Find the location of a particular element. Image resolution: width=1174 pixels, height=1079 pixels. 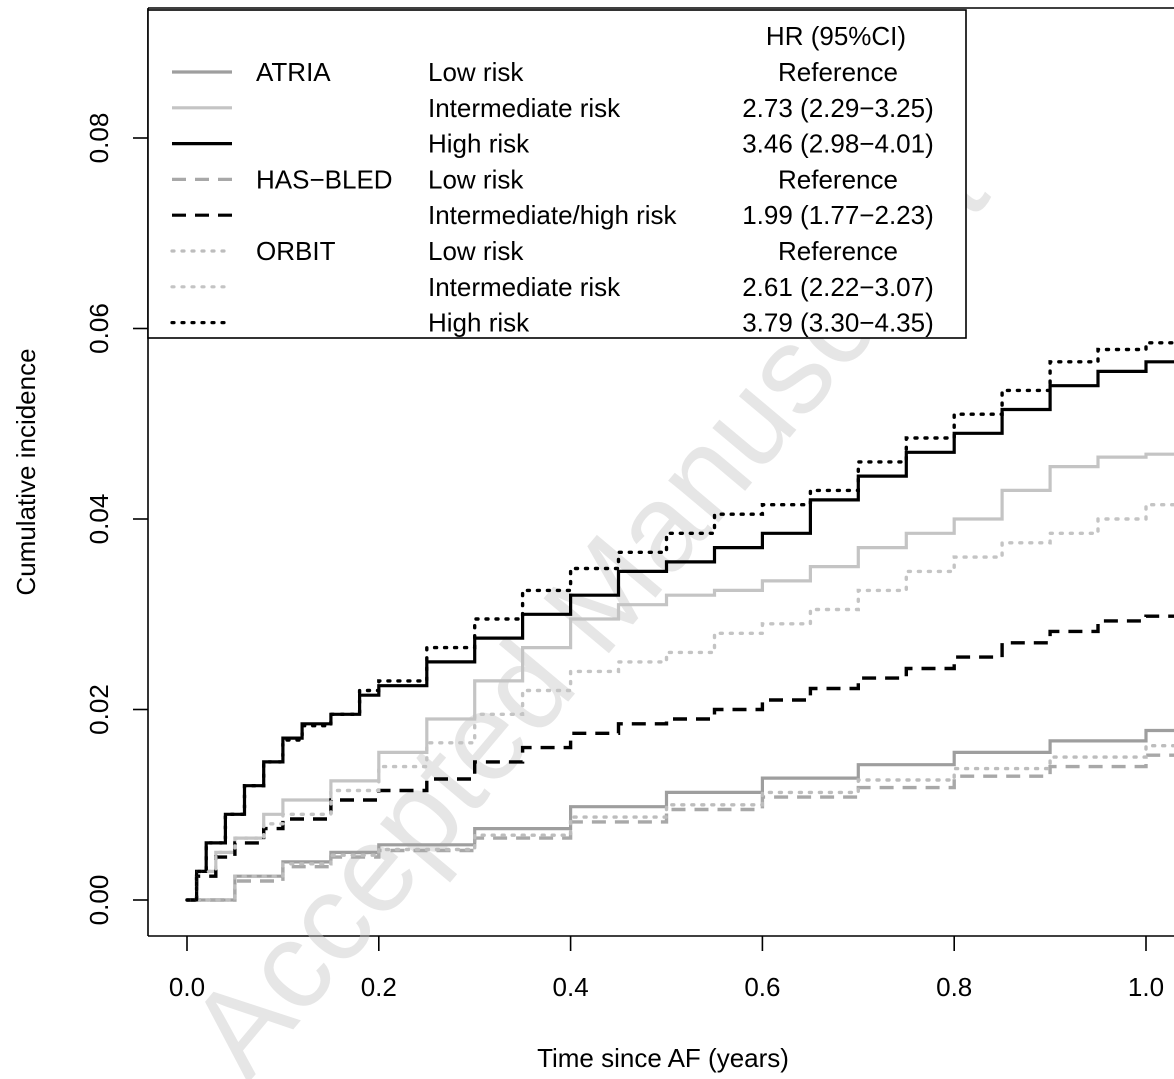

y-tick-label: 0.08 is located at coordinates (99, 138).